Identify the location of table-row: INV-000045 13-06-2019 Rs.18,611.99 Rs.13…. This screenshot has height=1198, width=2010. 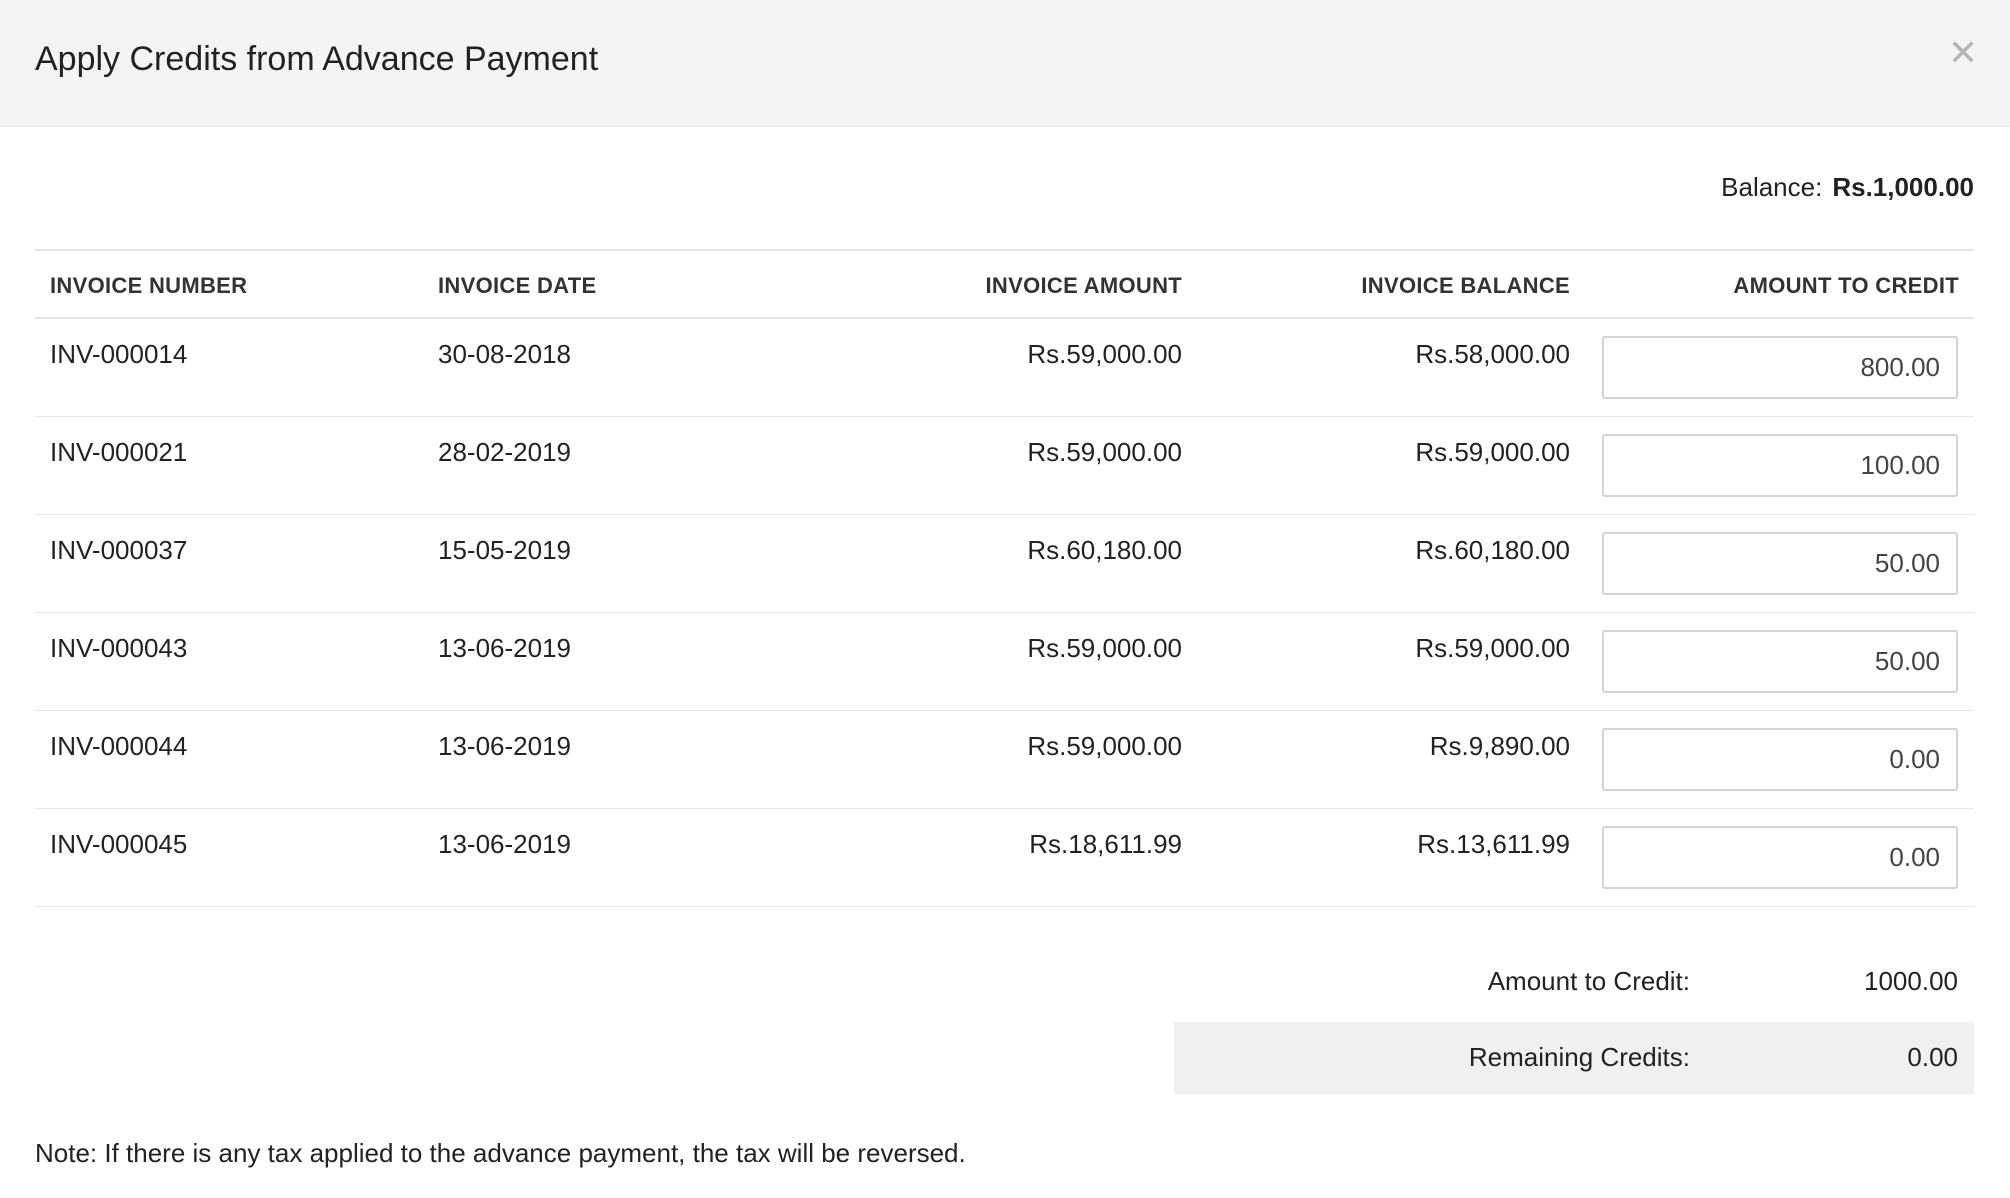
(1004, 858).